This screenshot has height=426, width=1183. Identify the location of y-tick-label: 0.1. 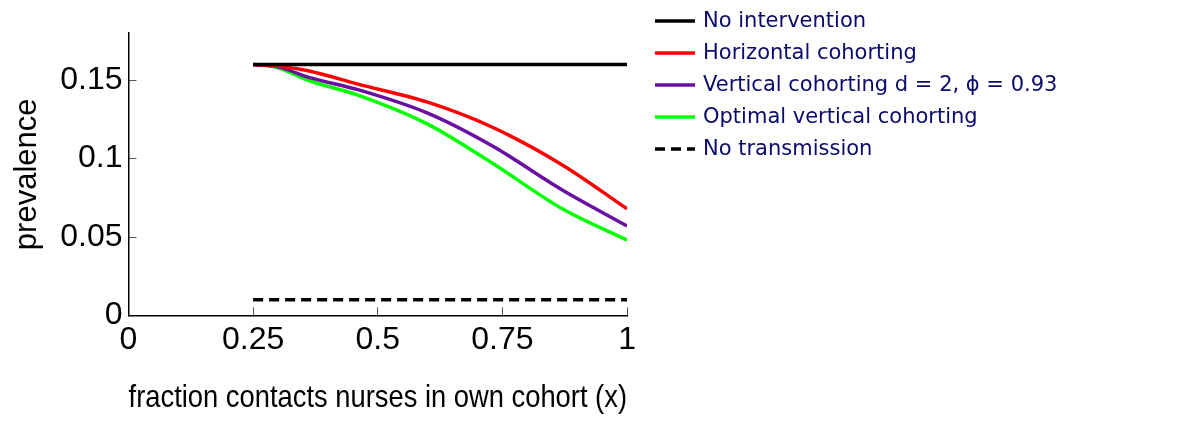
(100, 156).